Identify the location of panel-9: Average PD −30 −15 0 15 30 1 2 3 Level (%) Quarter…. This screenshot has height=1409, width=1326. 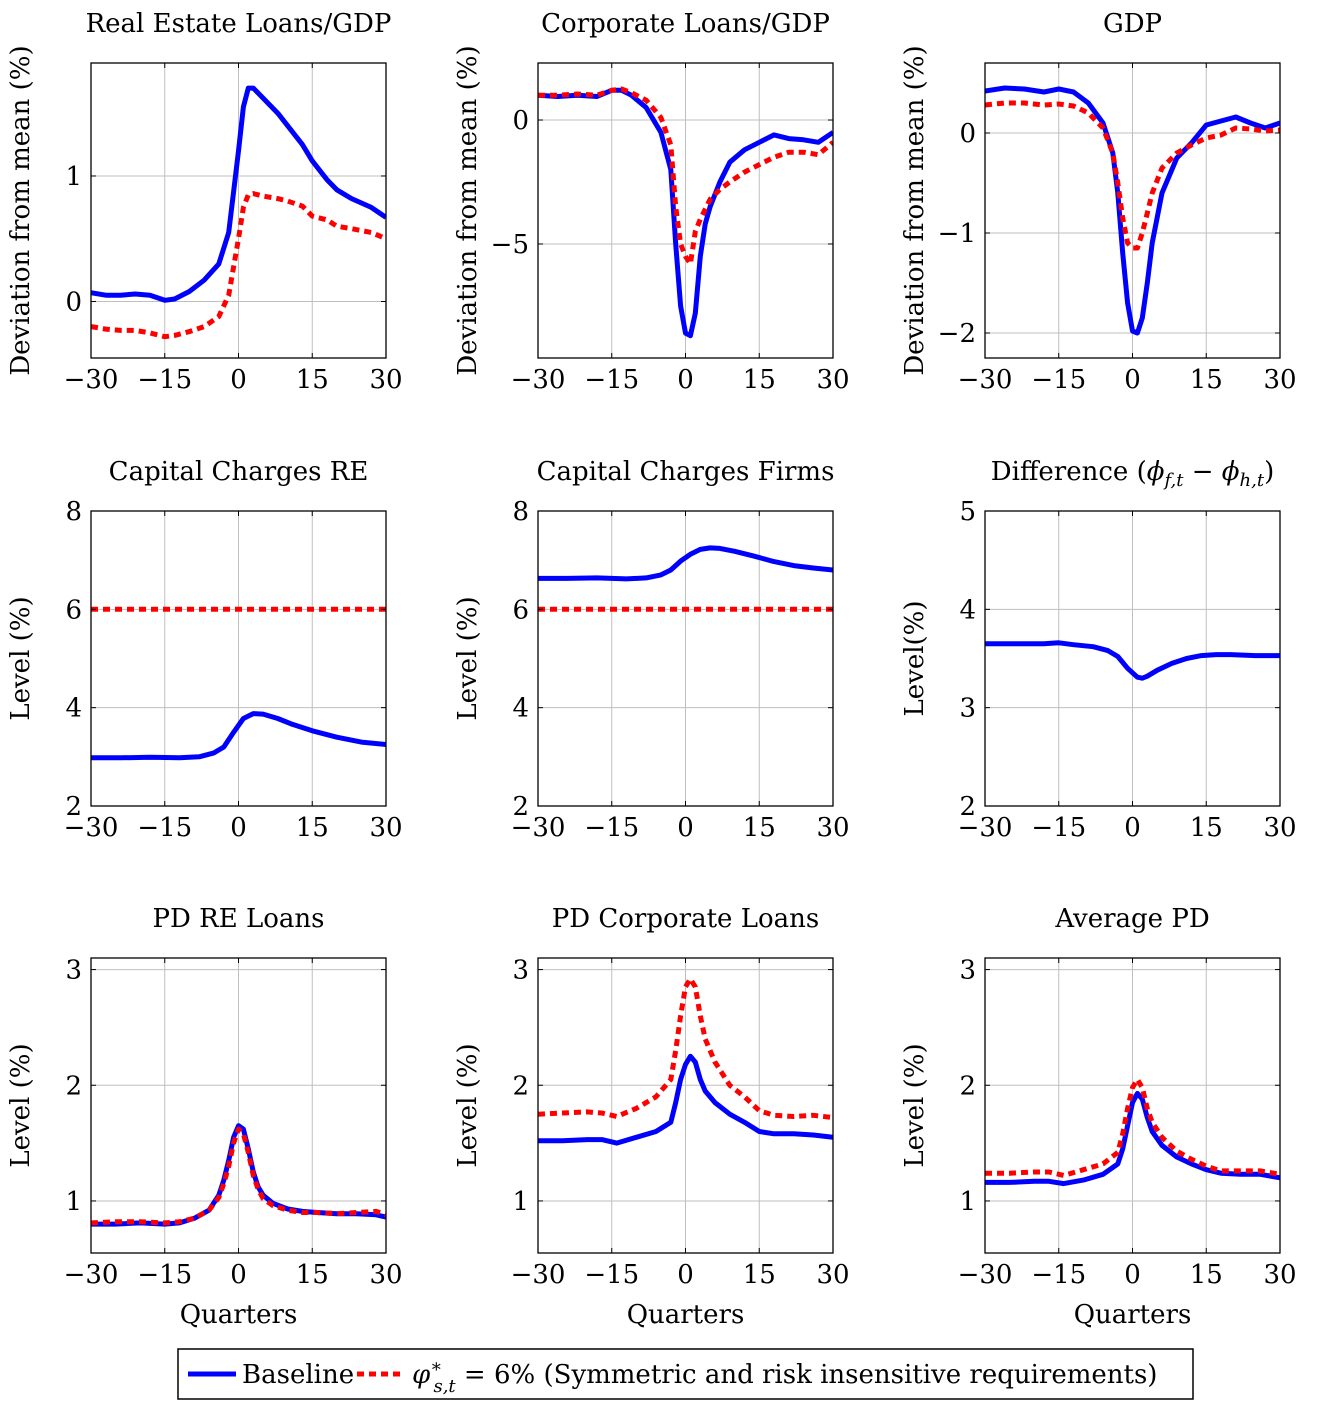
(1098, 1117).